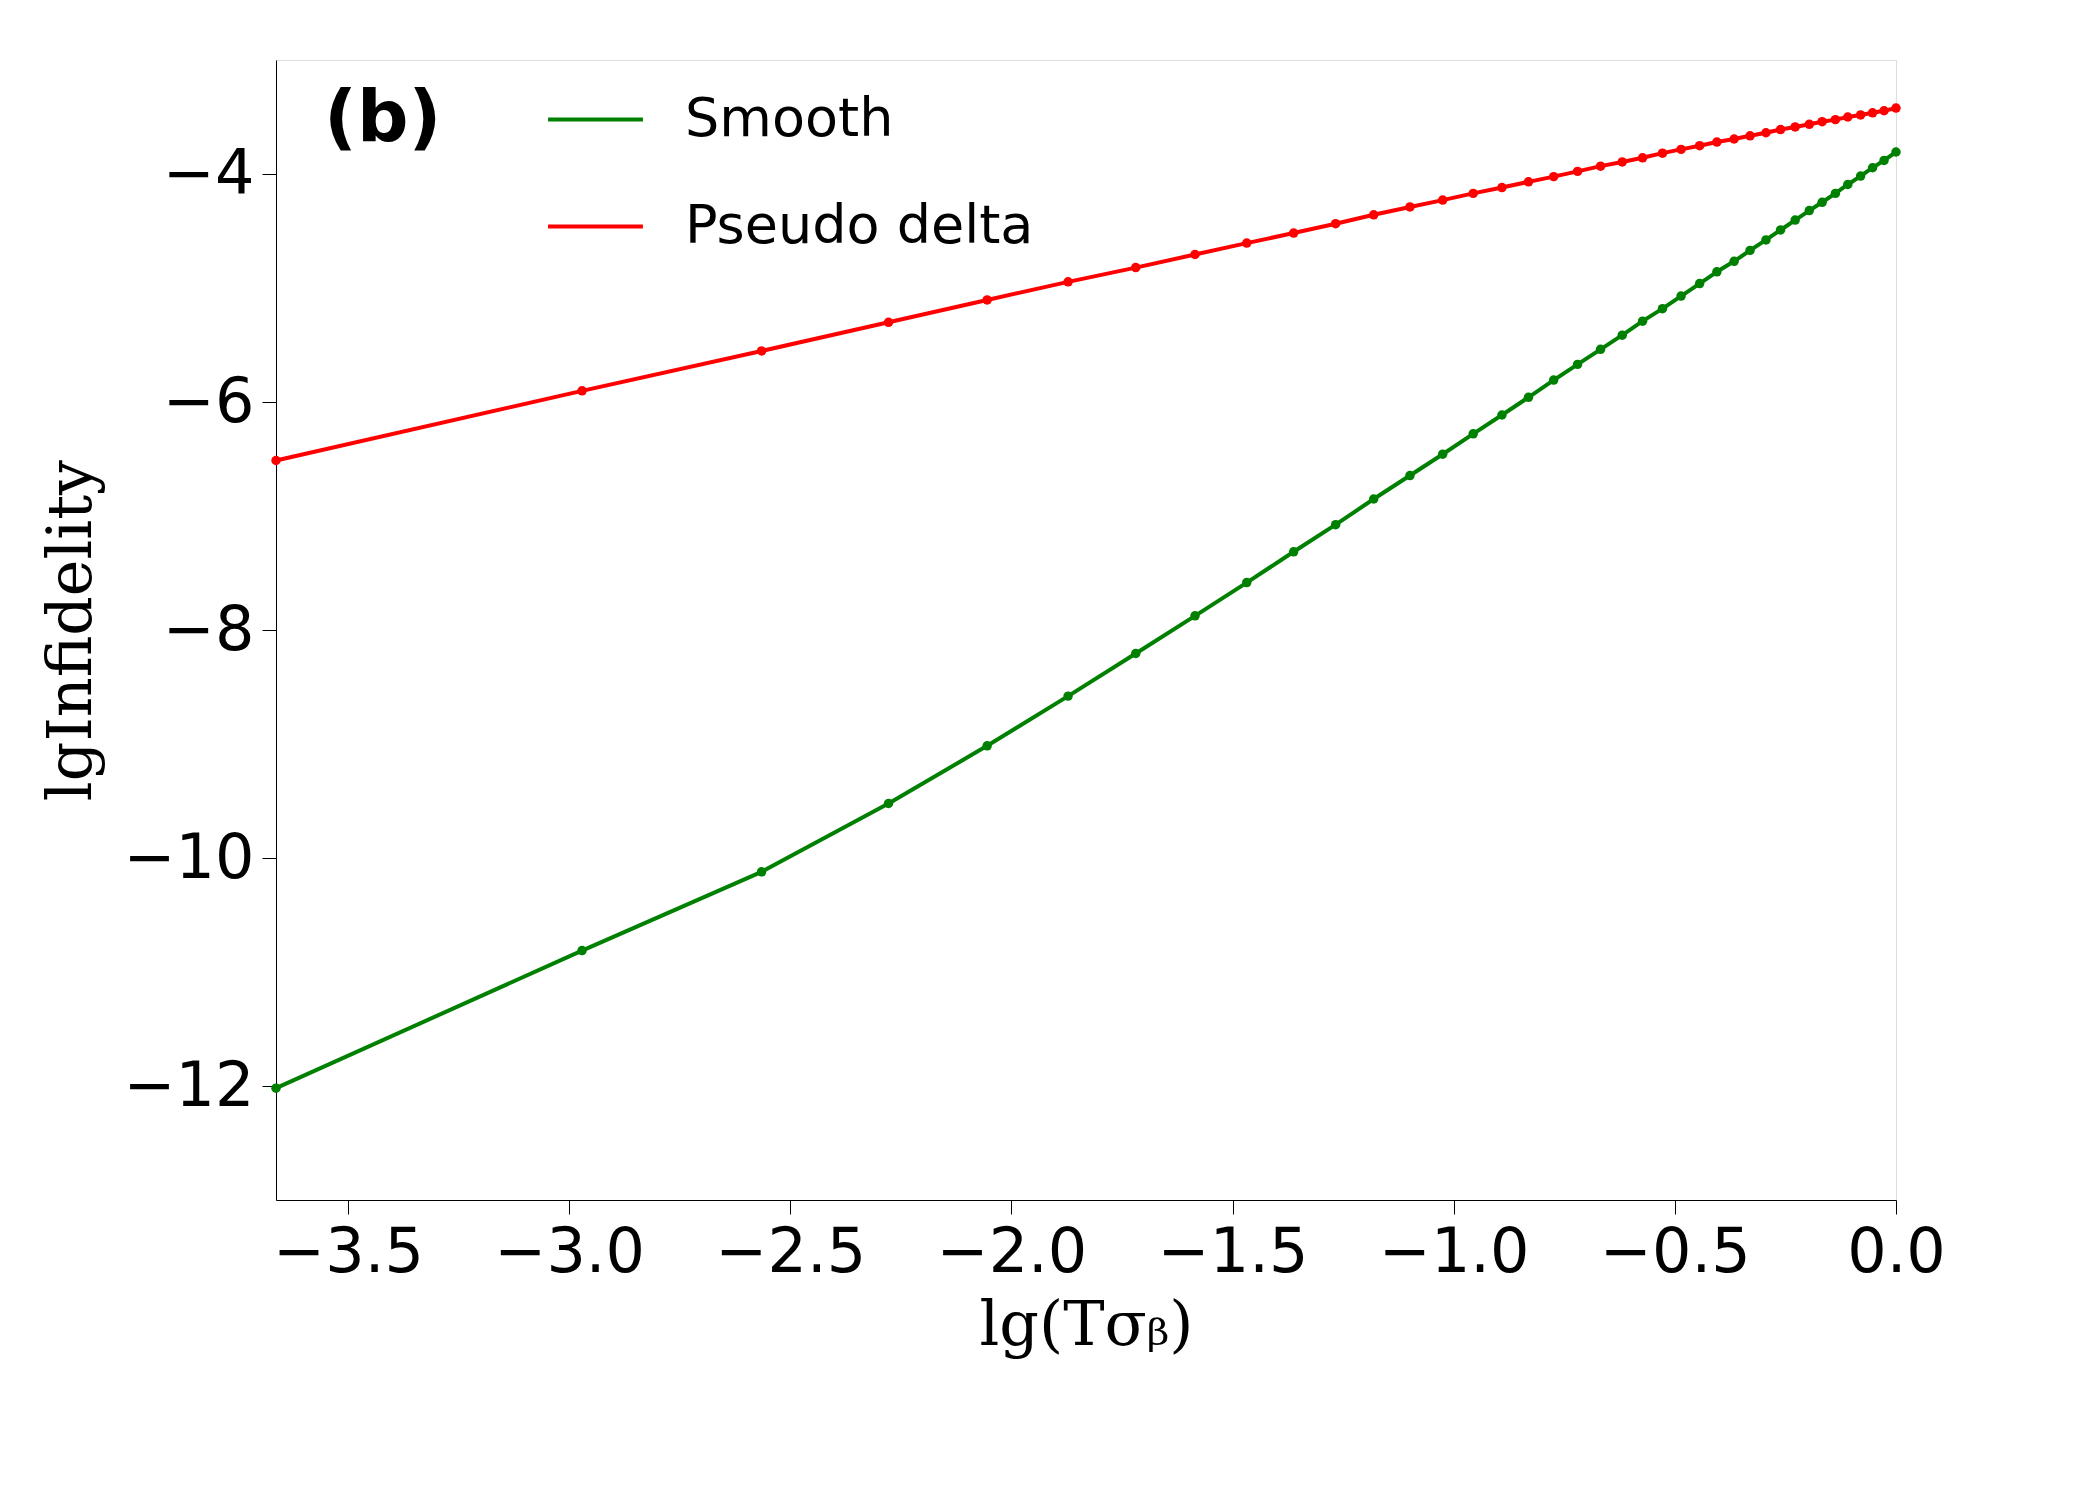  What do you see at coordinates (69, 630) in the screenshot?
I see `y-axis-title: lgInfidelity` at bounding box center [69, 630].